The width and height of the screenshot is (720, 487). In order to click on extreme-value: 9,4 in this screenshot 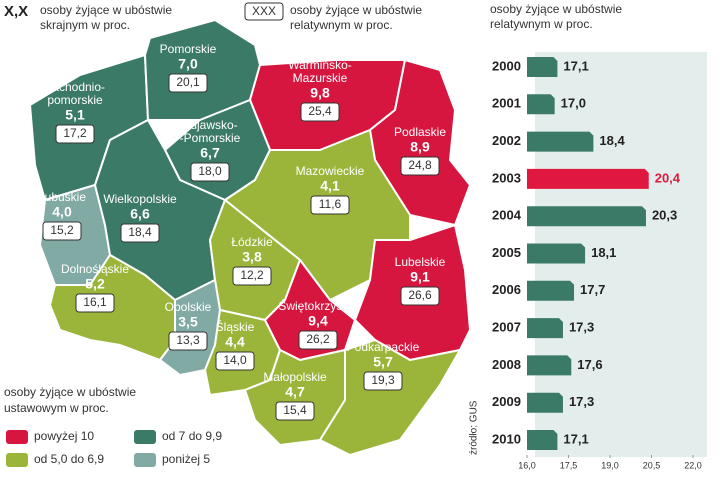, I will do `click(318, 321)`.